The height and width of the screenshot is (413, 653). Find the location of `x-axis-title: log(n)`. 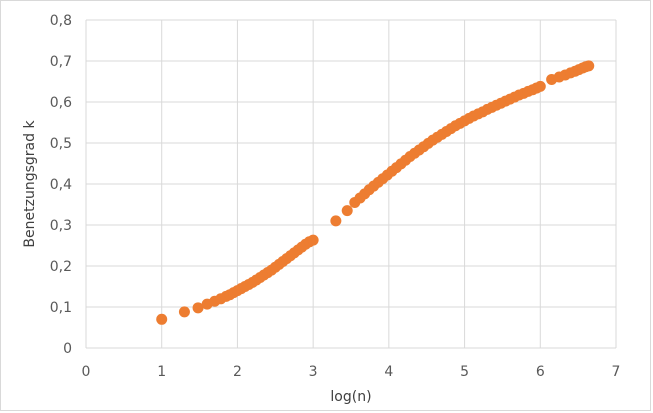

x-axis-title: log(n) is located at coordinates (350, 397).